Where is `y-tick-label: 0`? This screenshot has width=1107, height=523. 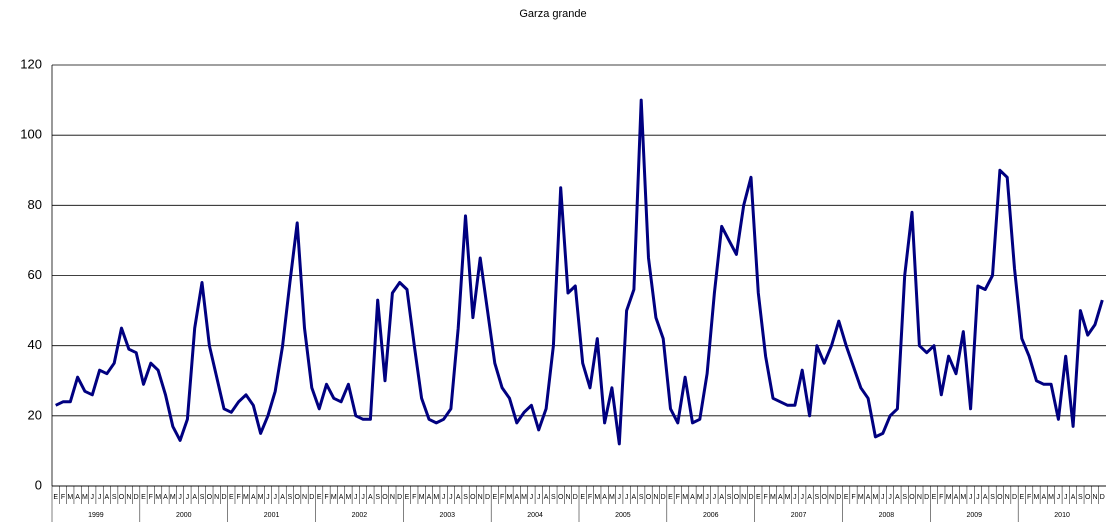
y-tick-label: 0 is located at coordinates (38, 484).